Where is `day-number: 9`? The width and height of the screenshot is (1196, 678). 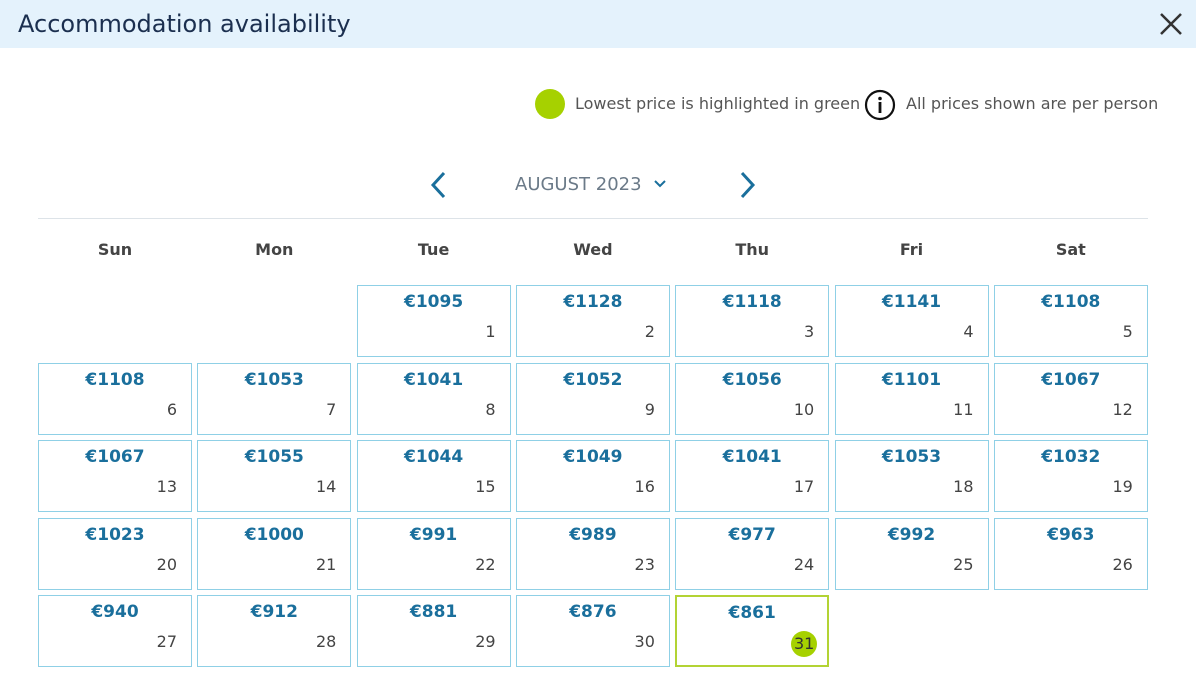 day-number: 9 is located at coordinates (649, 409).